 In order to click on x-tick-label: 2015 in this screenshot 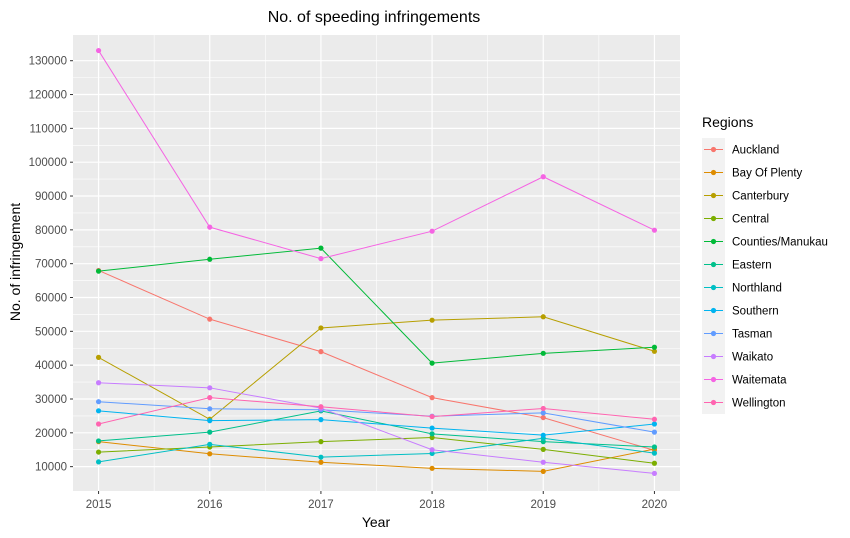, I will do `click(99, 505)`.